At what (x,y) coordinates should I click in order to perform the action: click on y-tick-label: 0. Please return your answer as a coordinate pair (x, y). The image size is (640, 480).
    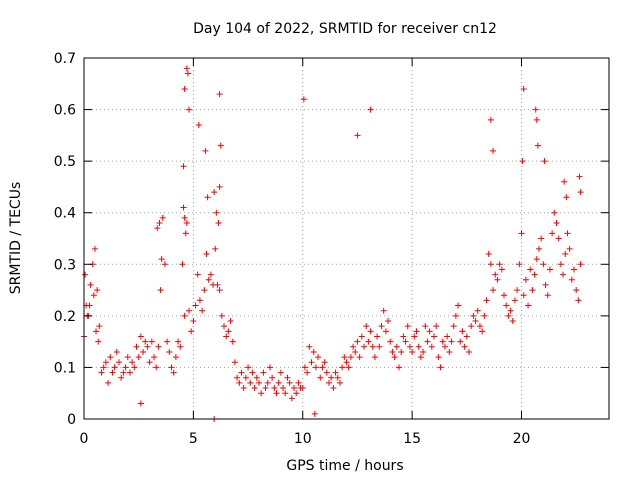
    Looking at the image, I should click on (71, 420).